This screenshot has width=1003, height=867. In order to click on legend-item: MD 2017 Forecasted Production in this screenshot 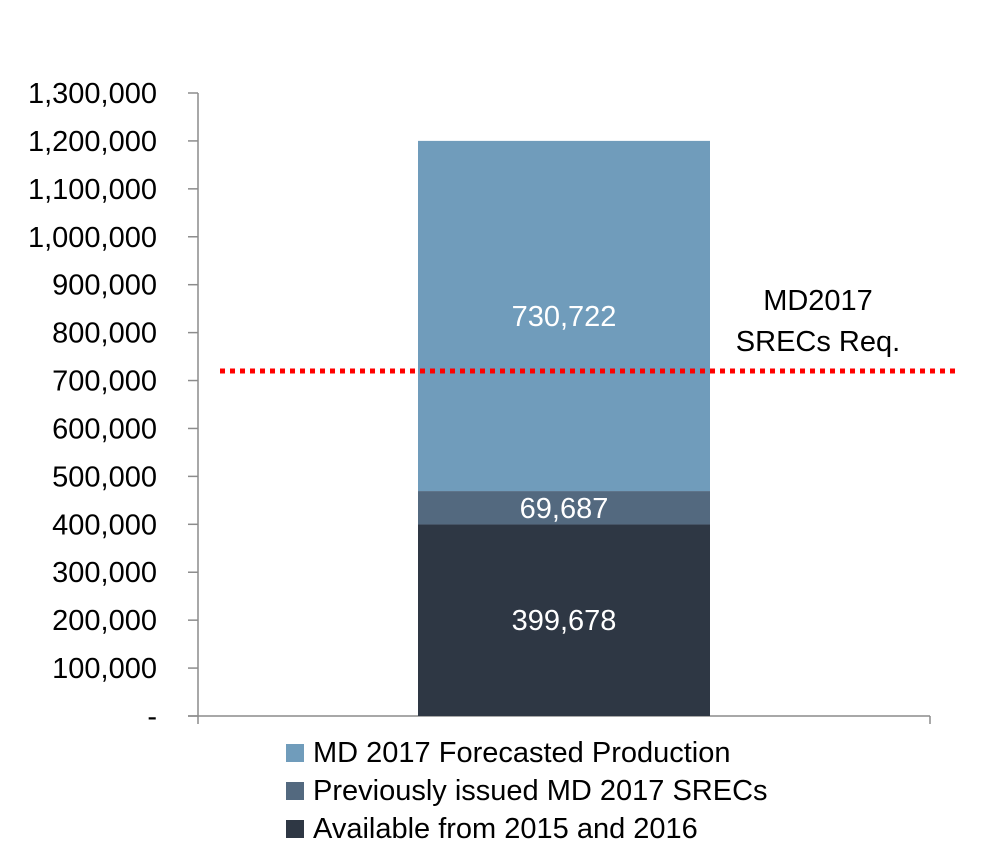, I will do `click(527, 753)`.